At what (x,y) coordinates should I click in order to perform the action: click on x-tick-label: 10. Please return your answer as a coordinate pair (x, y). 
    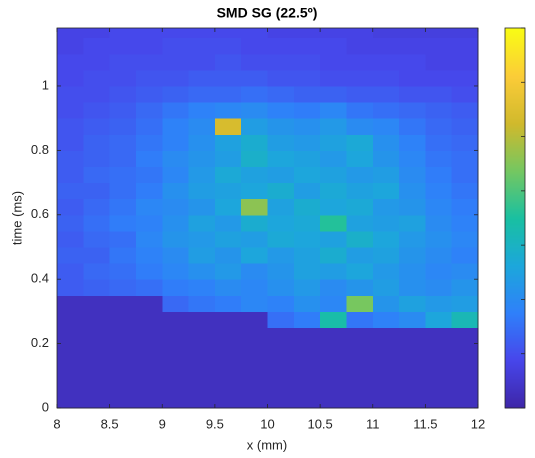
    Looking at the image, I should click on (267, 423).